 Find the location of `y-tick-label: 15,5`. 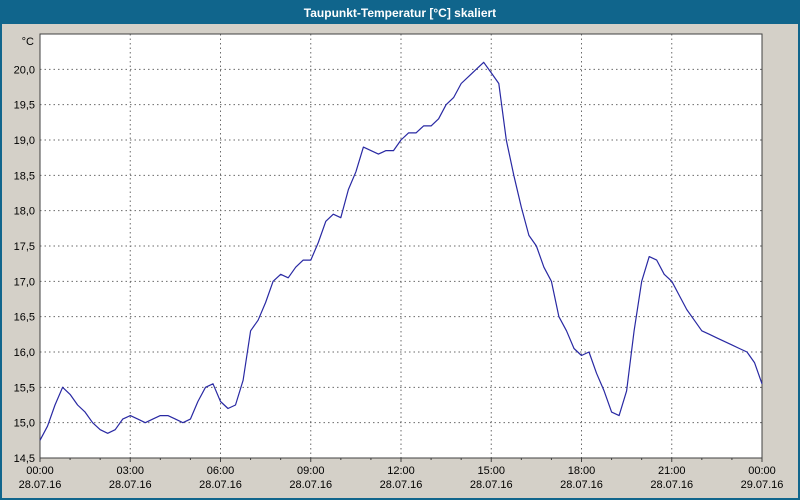

y-tick-label: 15,5 is located at coordinates (24, 388).